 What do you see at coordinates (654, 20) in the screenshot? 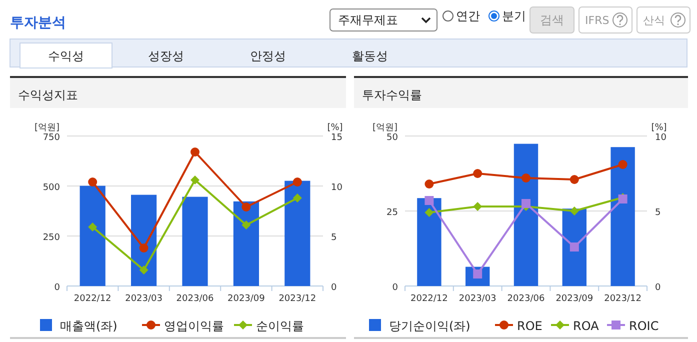
I see `text: 산식` at bounding box center [654, 20].